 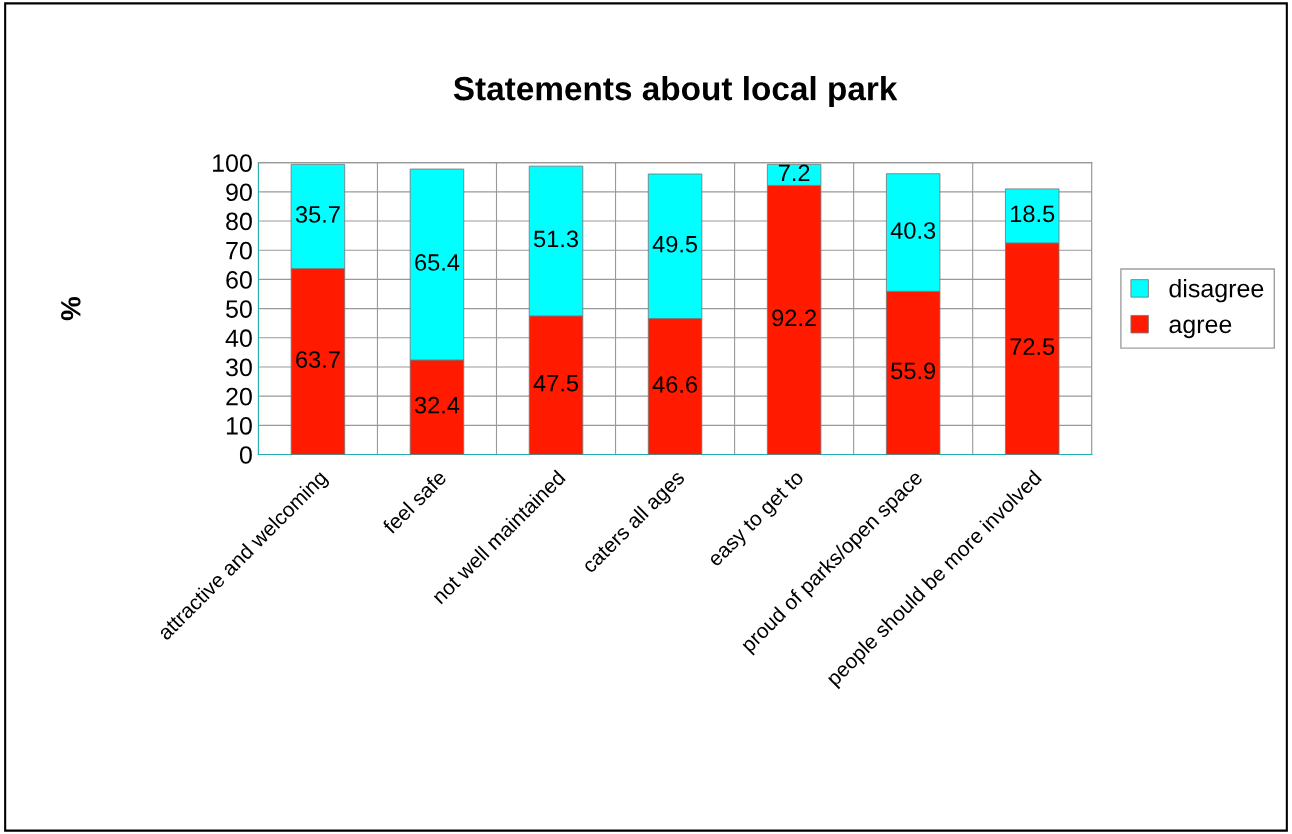 I want to click on y-tick-label: 70, so click(x=239, y=250).